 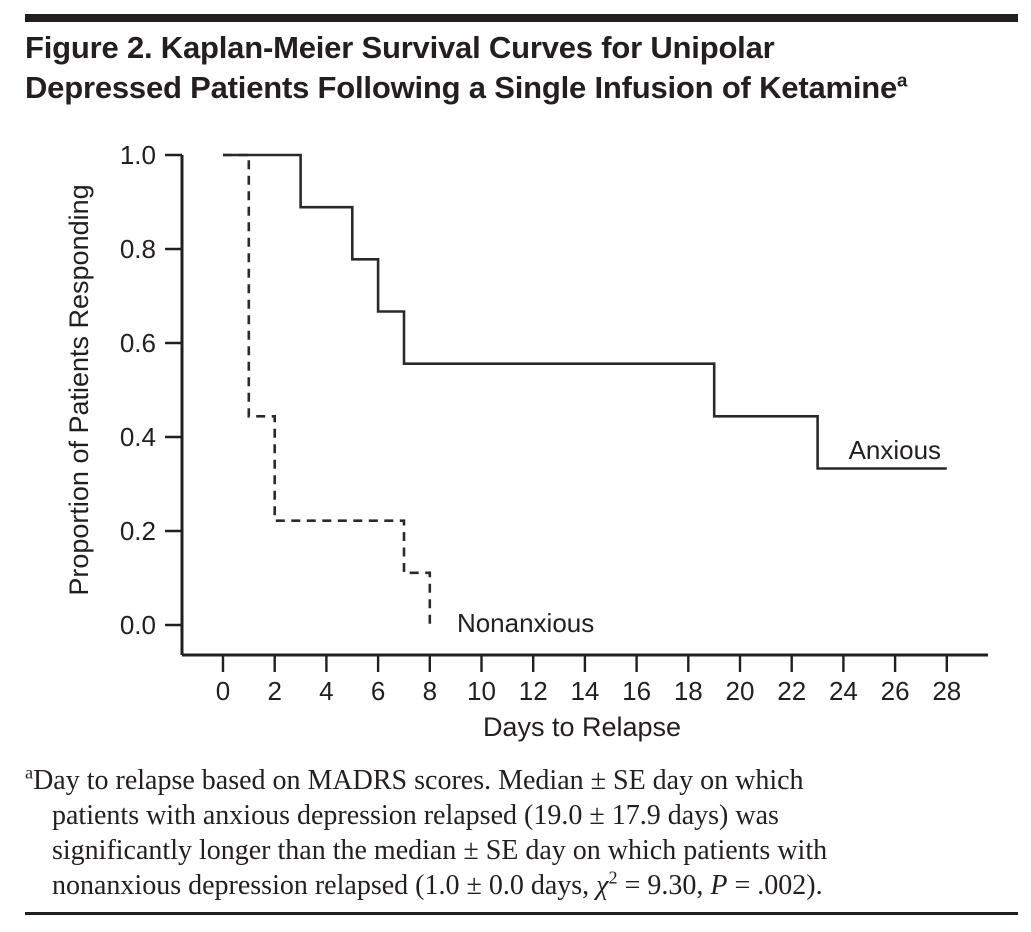 I want to click on x-tick-label: 20, so click(x=740, y=691).